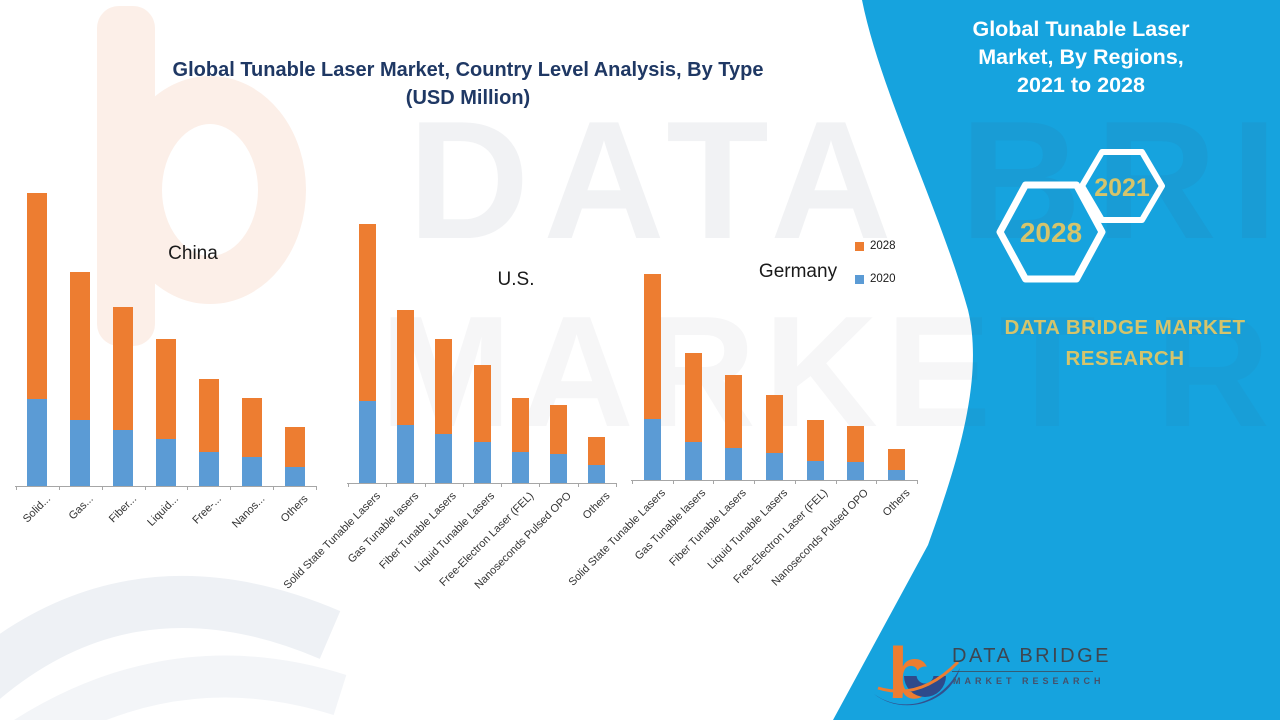 The height and width of the screenshot is (720, 1280). What do you see at coordinates (193, 253) in the screenshot?
I see `country-label-china: China` at bounding box center [193, 253].